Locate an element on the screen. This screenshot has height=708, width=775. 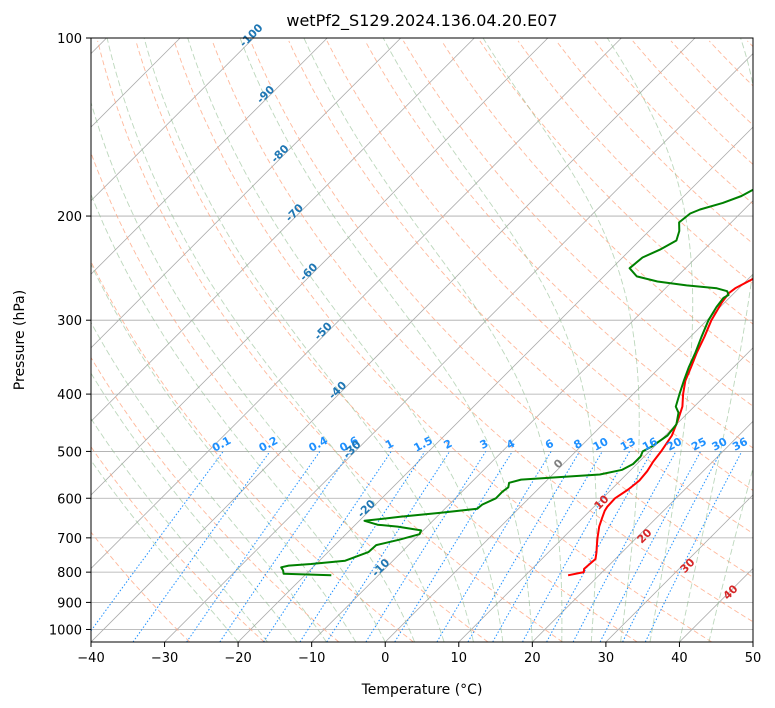
y-tick-label: 900 is located at coordinates (69, 603).